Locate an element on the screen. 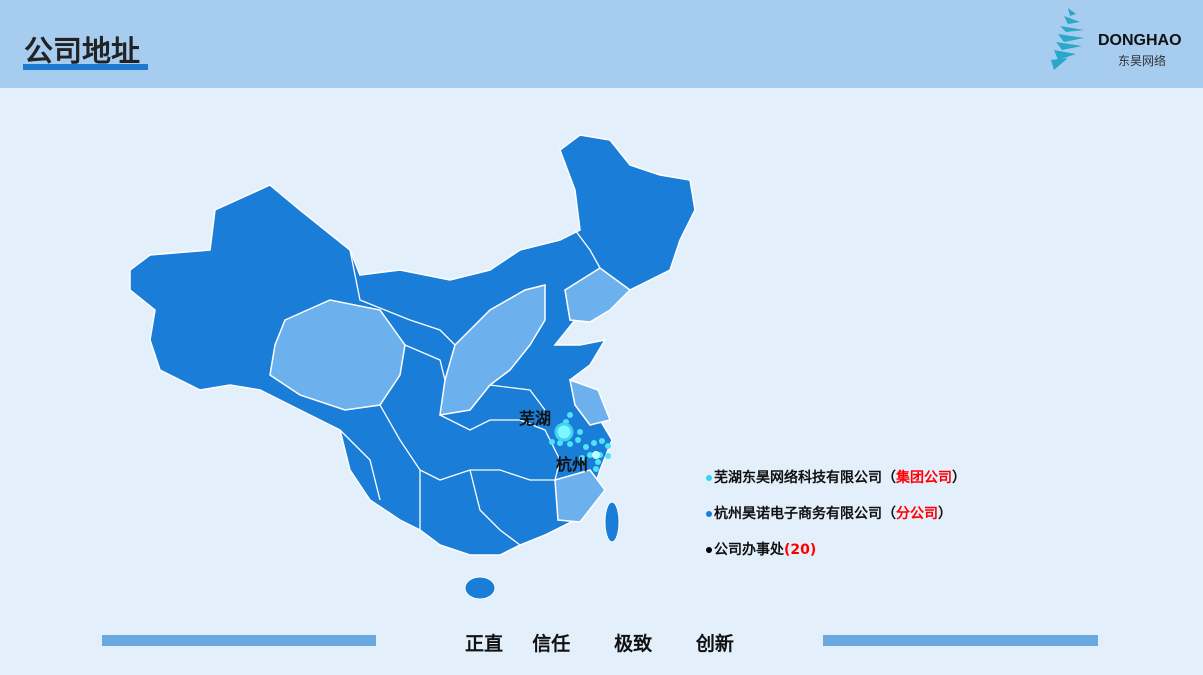 This screenshot has width=1203, height=675. company-motto: 正直 信任 极致 创新 is located at coordinates (599, 644).